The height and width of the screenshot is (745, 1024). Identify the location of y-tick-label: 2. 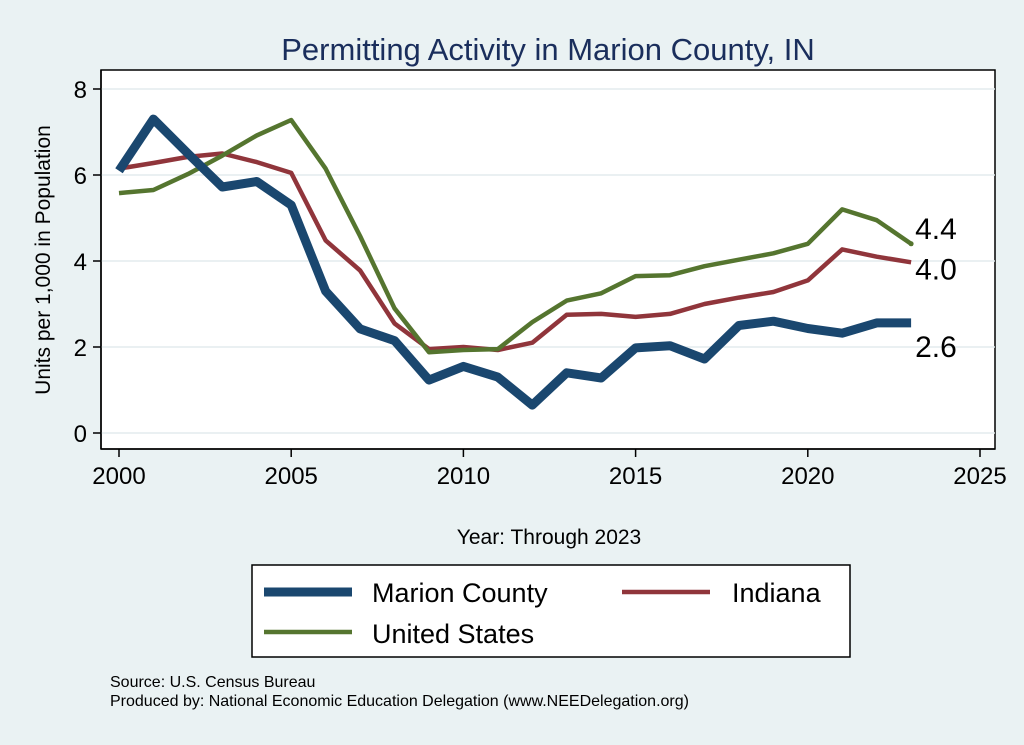
(80, 348).